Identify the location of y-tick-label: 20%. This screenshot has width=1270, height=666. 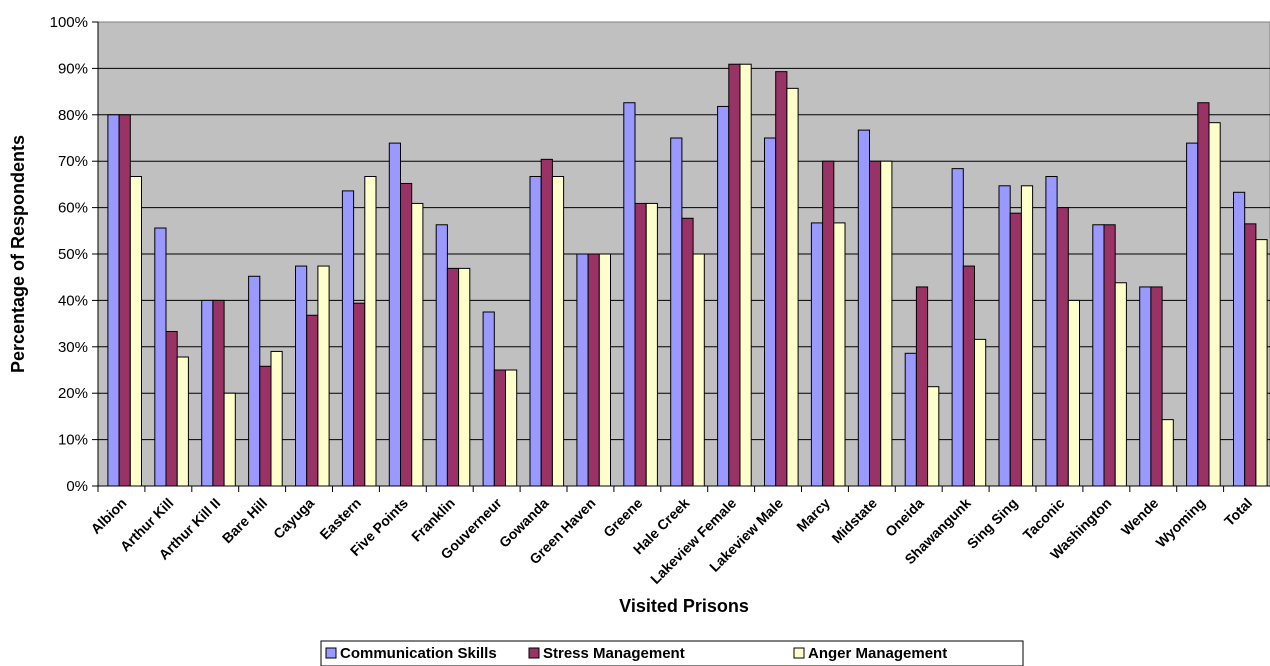
(73, 393).